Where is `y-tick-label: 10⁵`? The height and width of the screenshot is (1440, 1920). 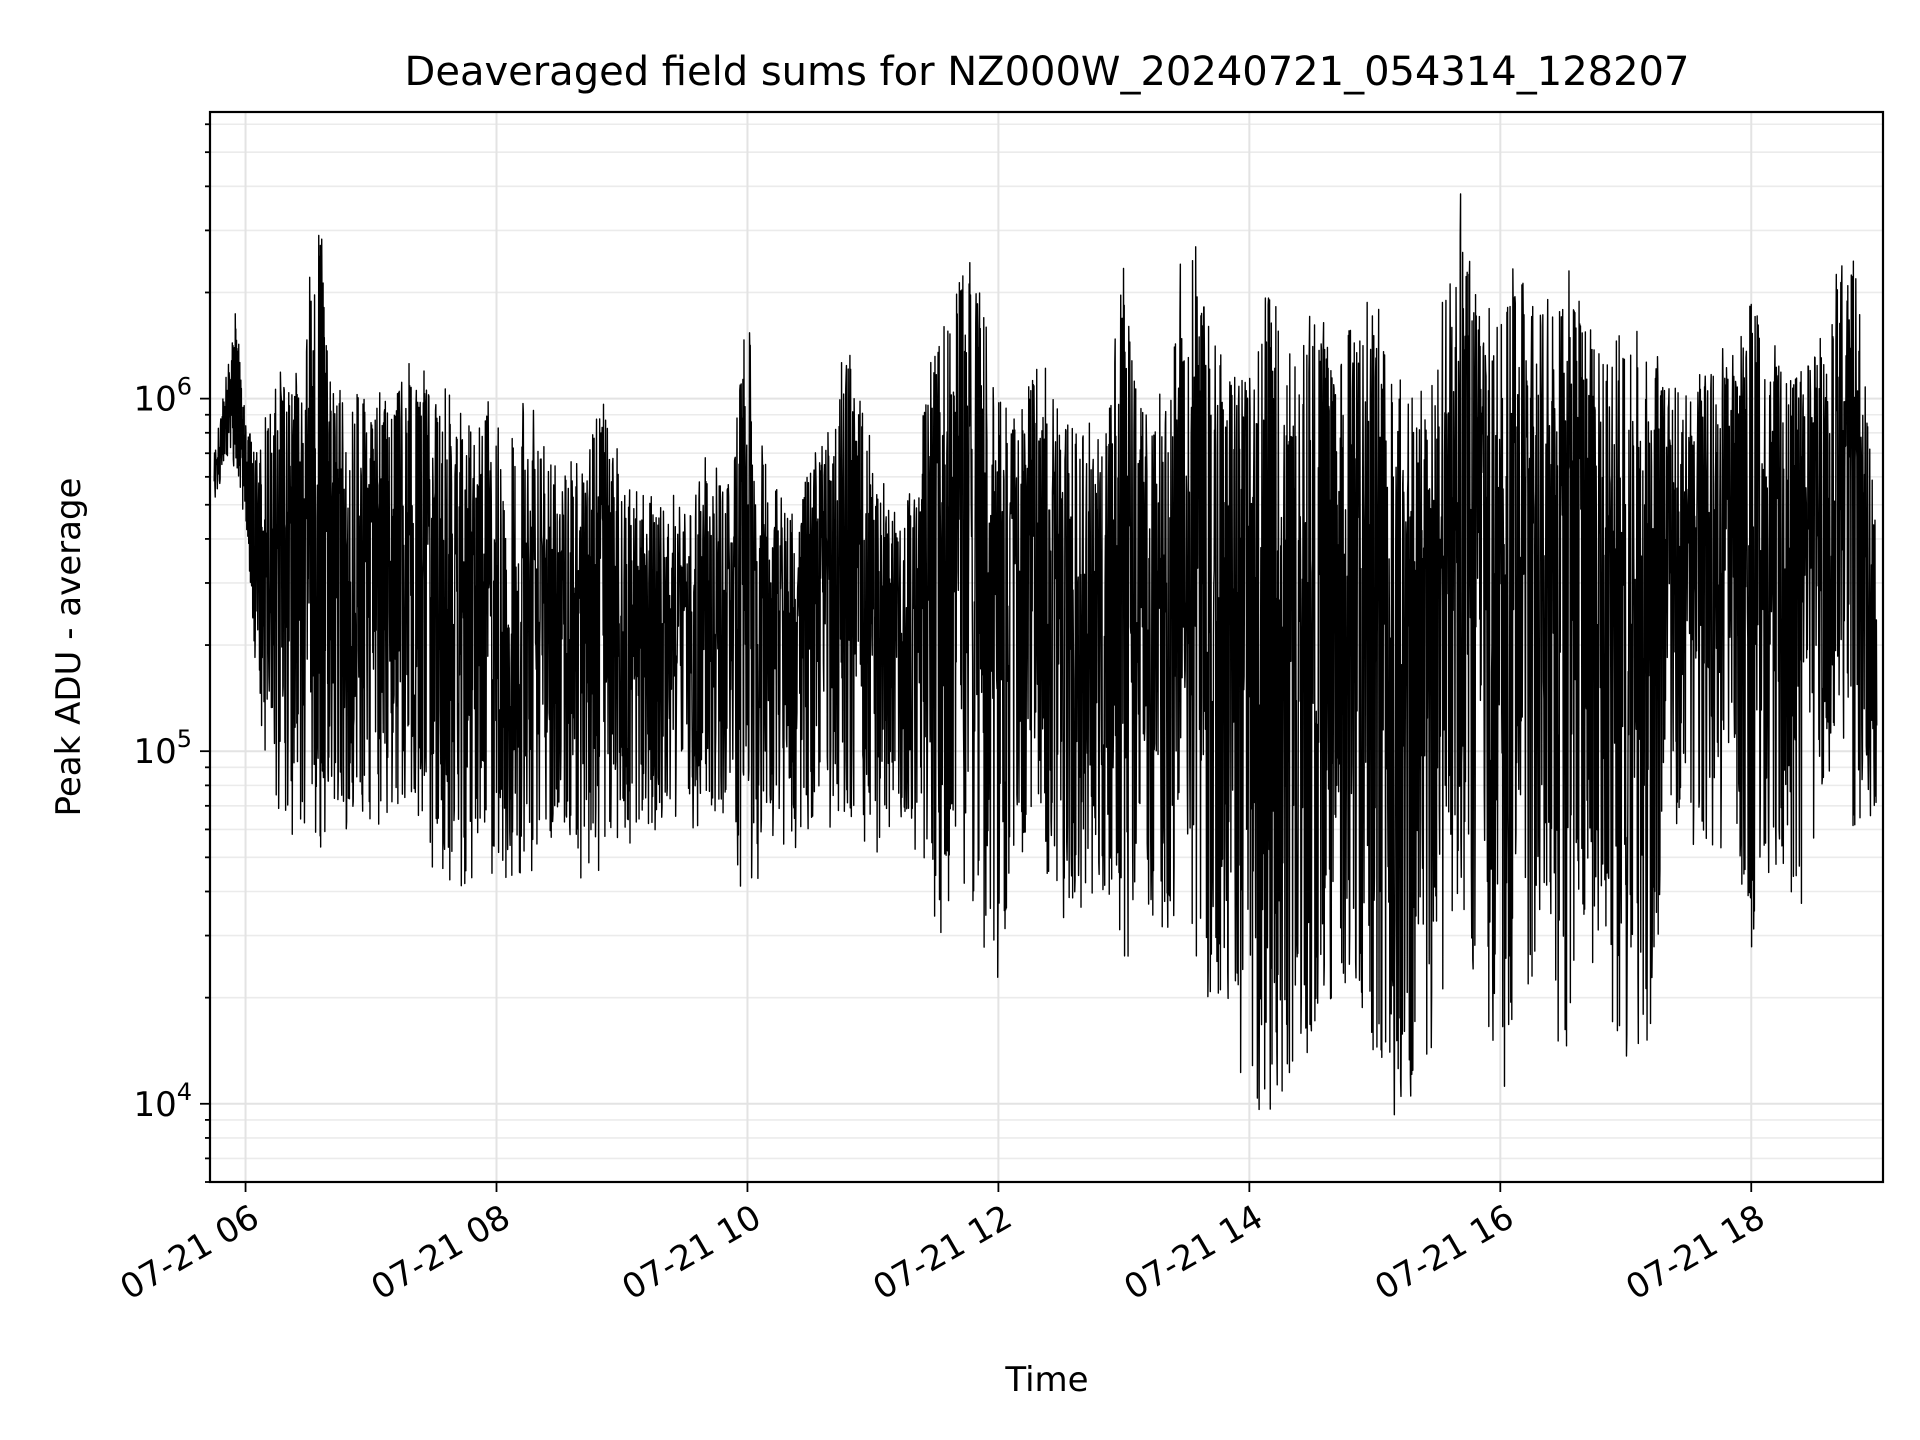
y-tick-label: 10⁵ is located at coordinates (162, 748).